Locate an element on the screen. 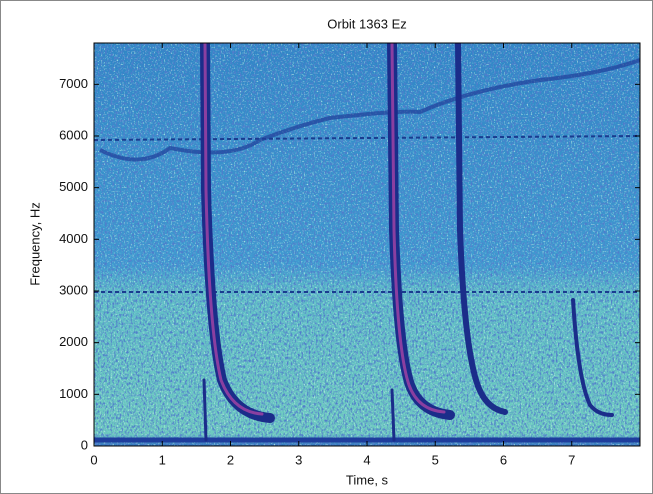 The width and height of the screenshot is (653, 494). x-axis-label: Time, s is located at coordinates (367, 479).